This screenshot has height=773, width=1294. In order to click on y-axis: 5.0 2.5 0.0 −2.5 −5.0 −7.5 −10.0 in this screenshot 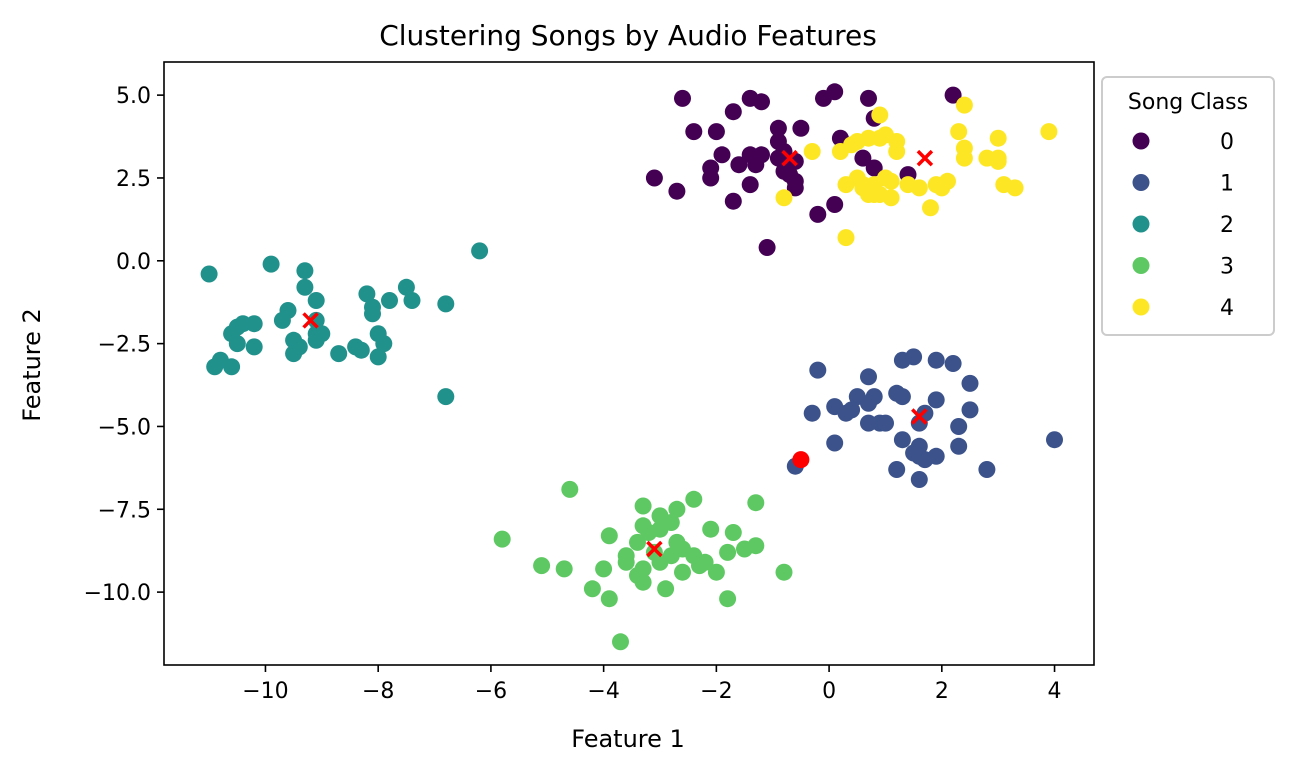, I will do `click(124, 345)`.